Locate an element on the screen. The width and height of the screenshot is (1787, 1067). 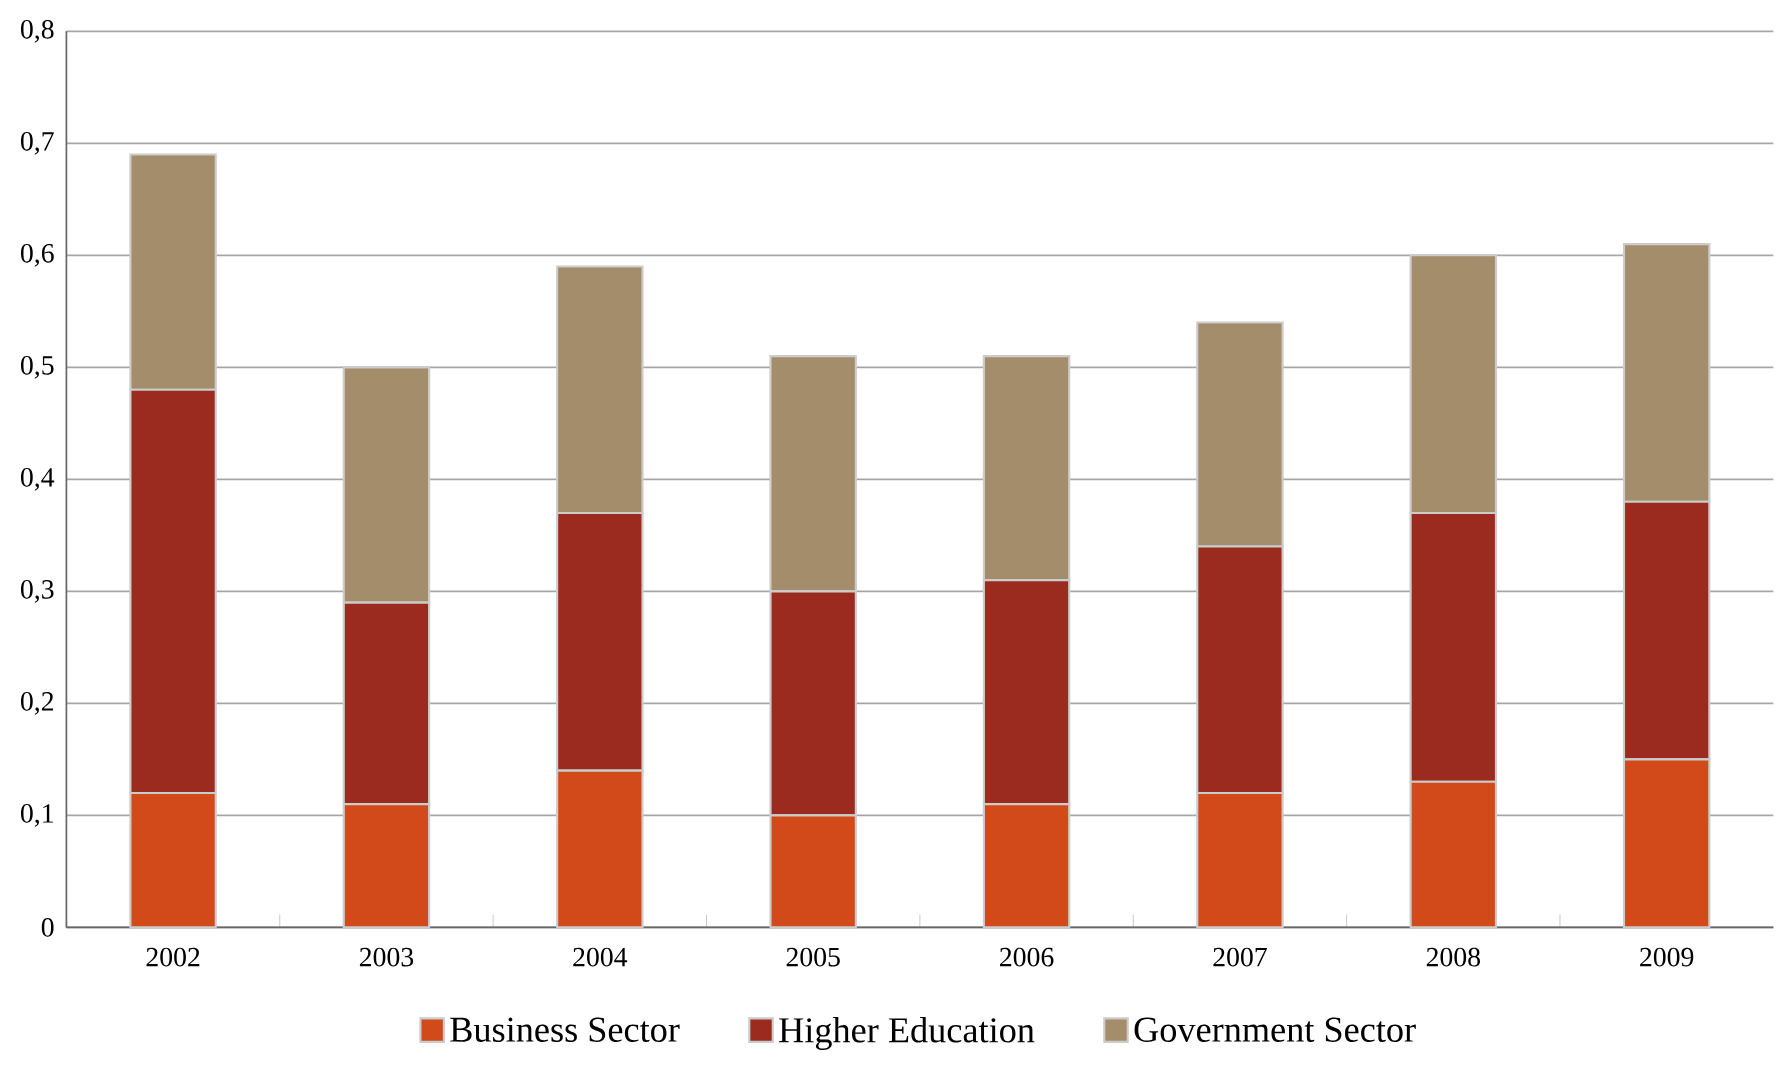
x-tick-label: 2008 is located at coordinates (1453, 957).